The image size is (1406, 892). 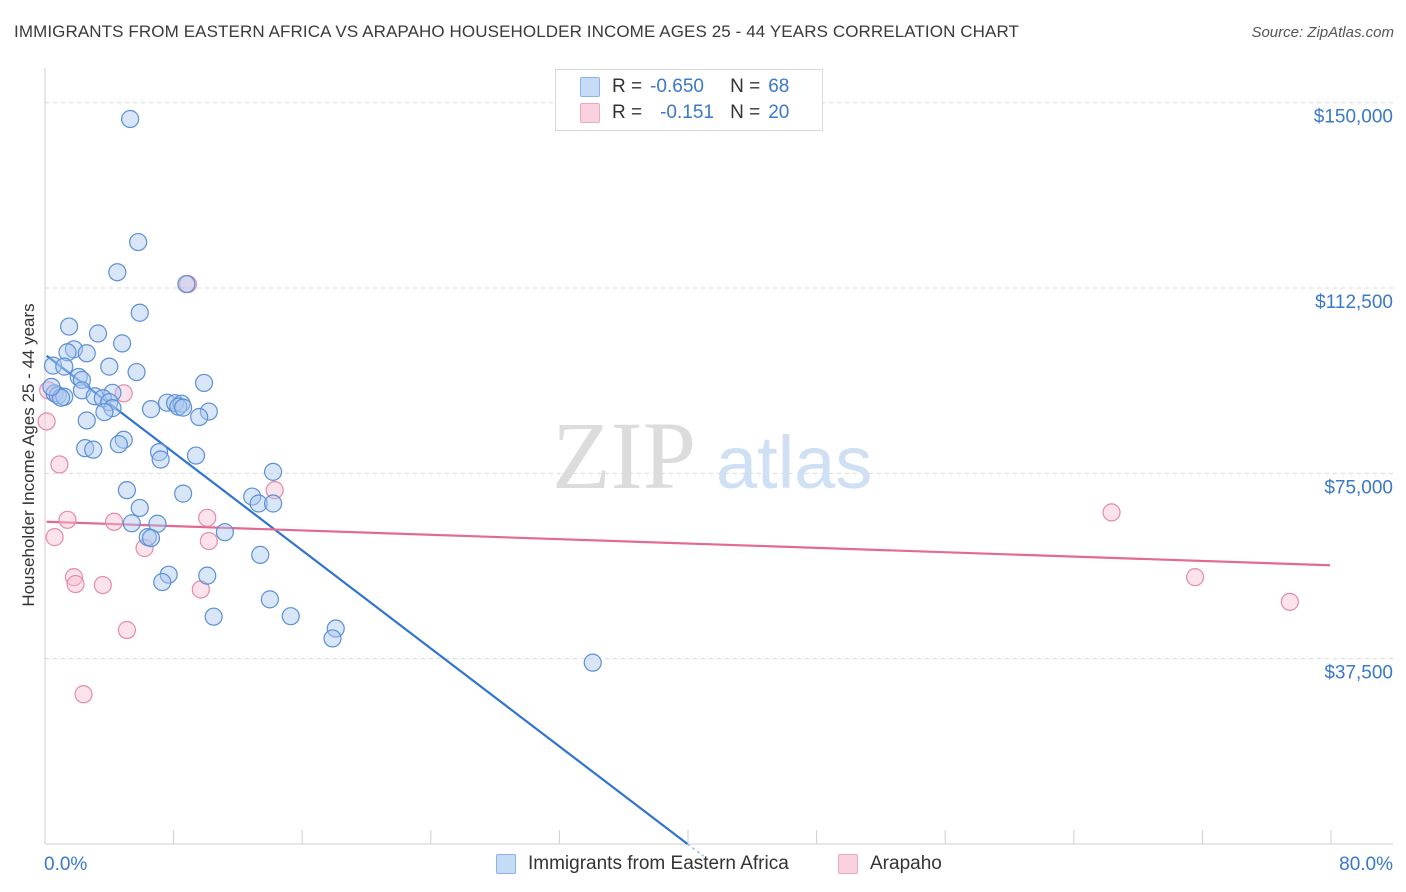 What do you see at coordinates (1354, 302) in the screenshot?
I see `y-tick-label: $112,500` at bounding box center [1354, 302].